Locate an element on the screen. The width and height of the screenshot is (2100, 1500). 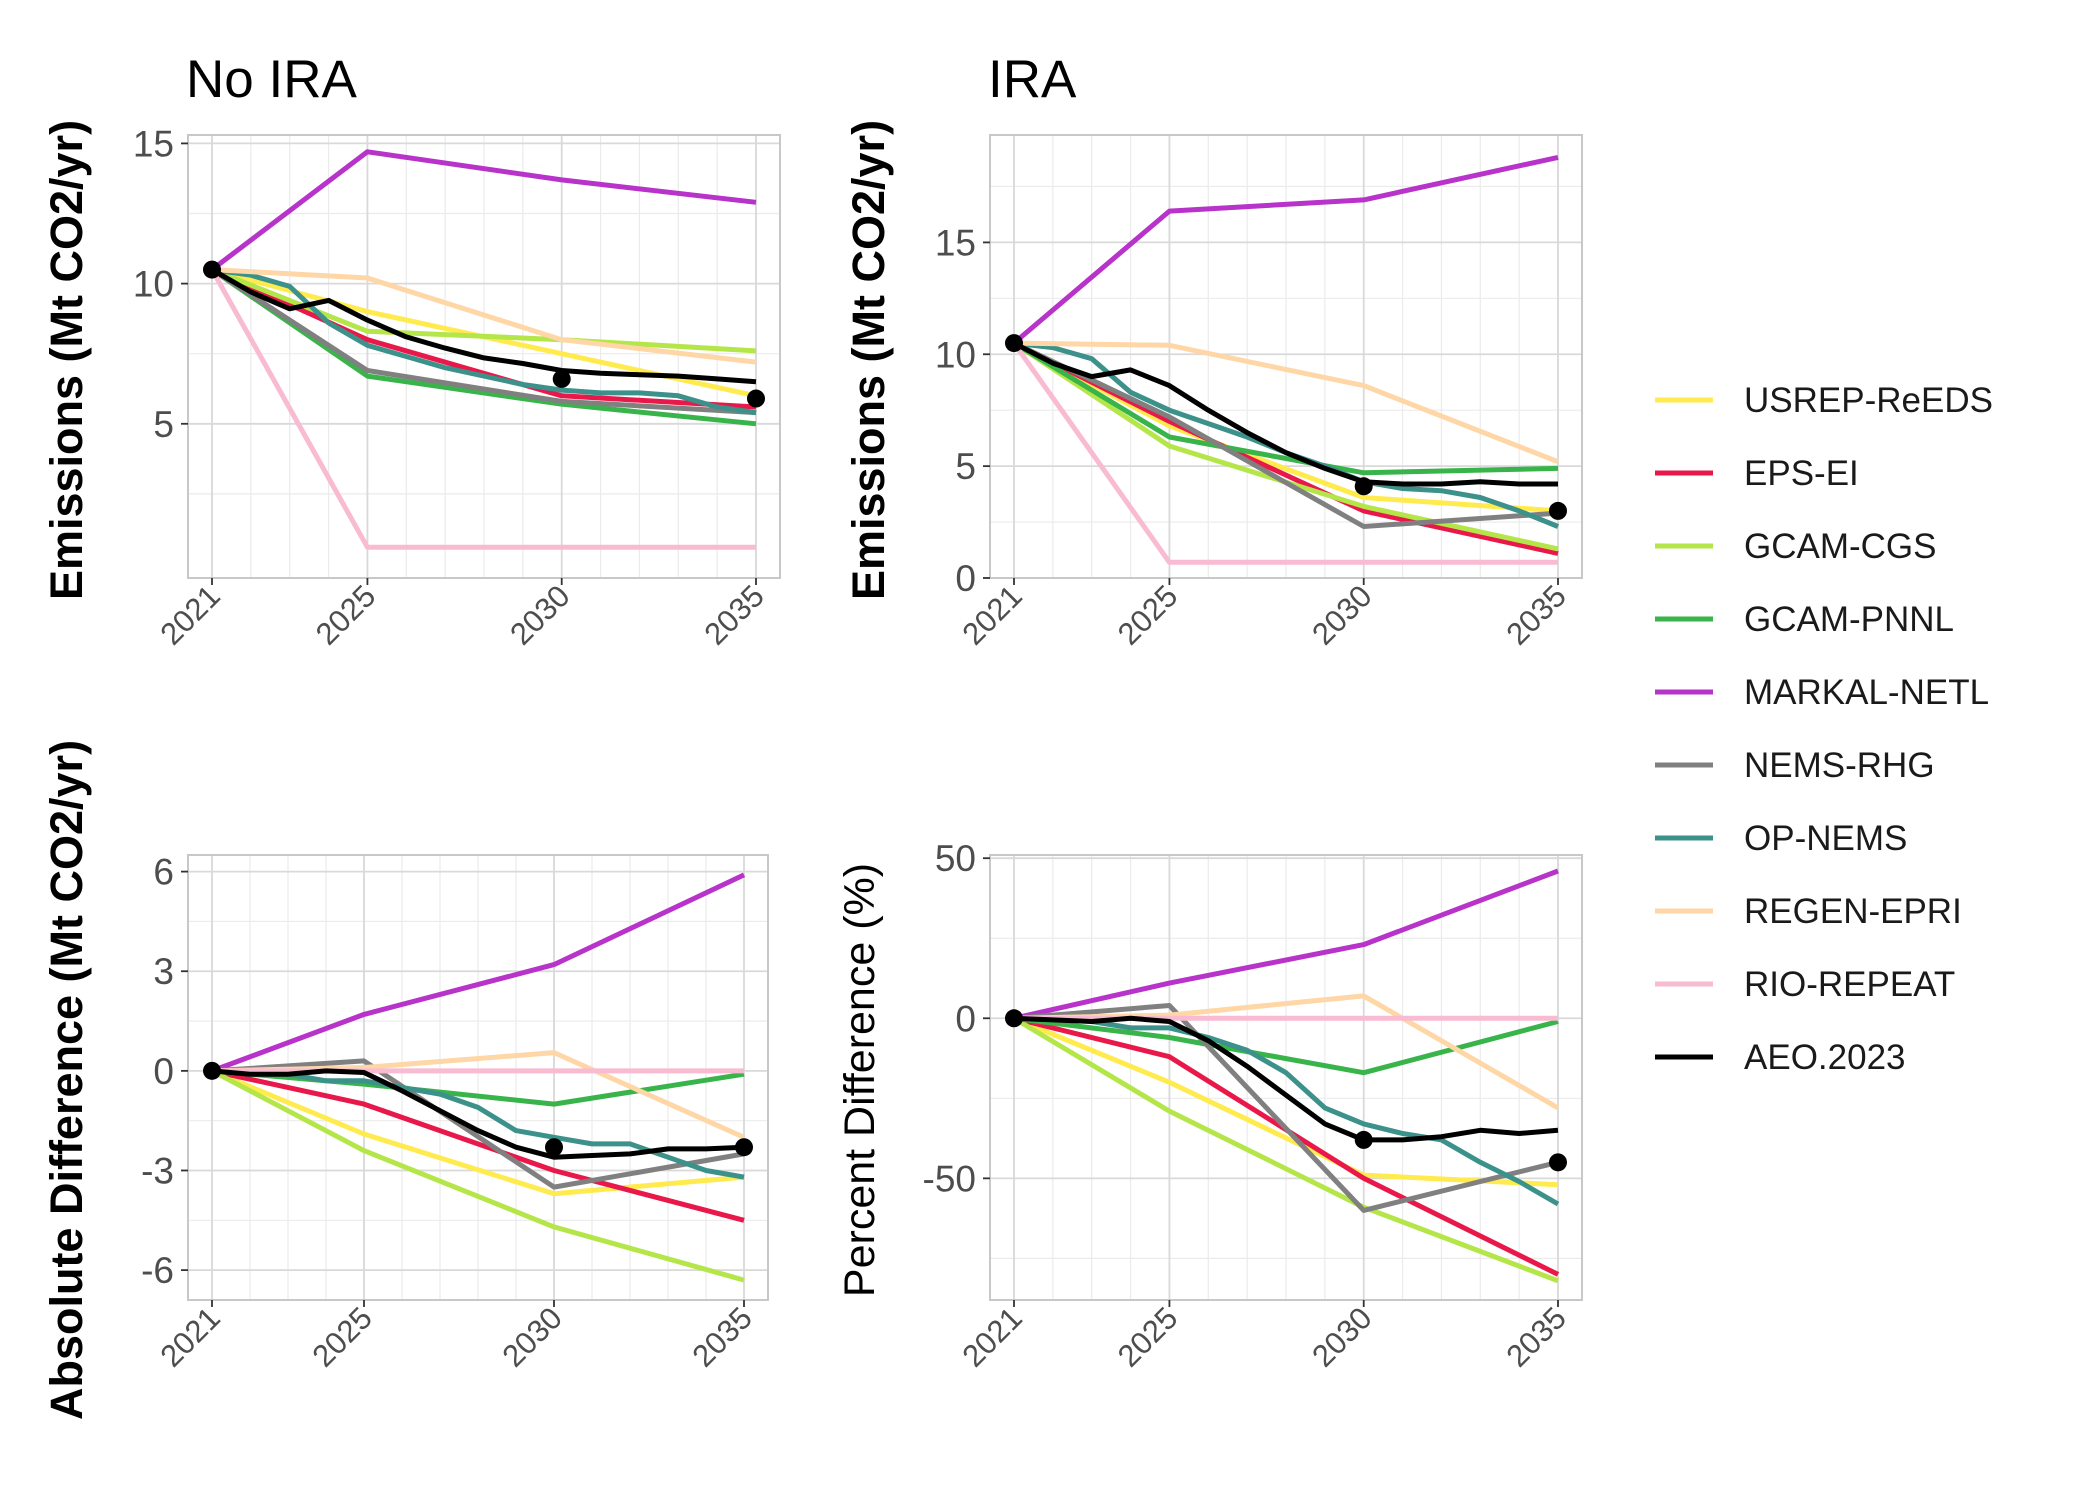
legend-label-eps-ei: EPS-EI is located at coordinates (1801, 473).